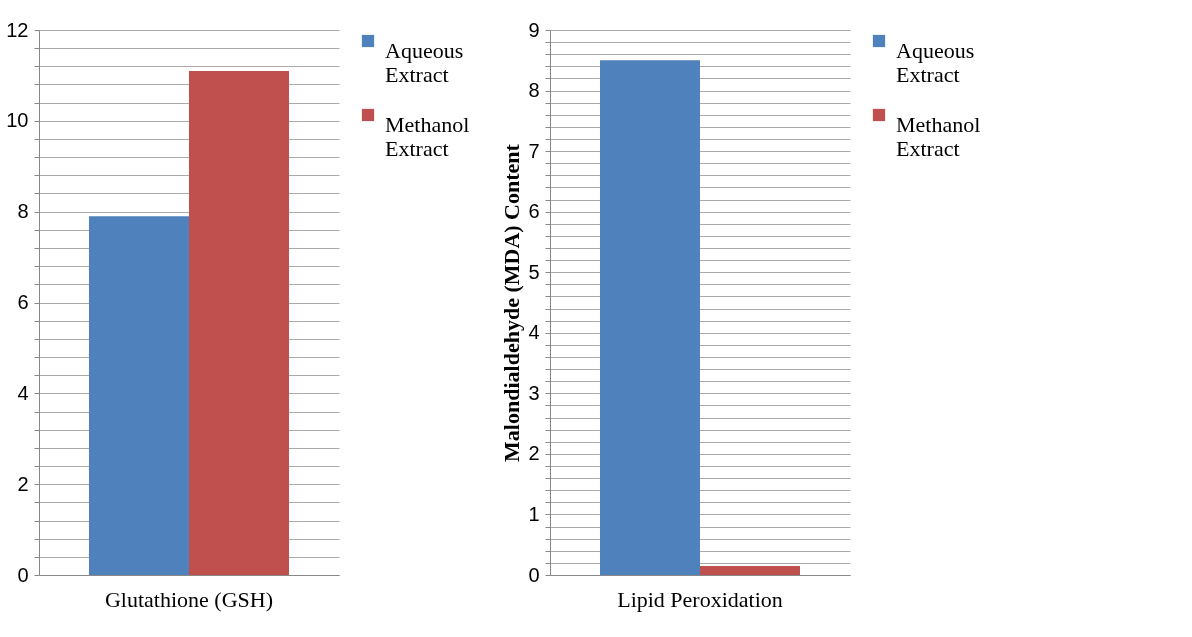  Describe the element at coordinates (700, 599) in the screenshot. I see `x-tick-label: Lipid Peroxidation` at that location.